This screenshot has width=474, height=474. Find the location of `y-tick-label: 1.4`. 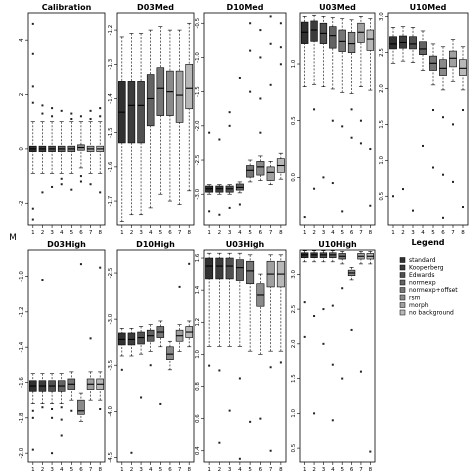

y-tick-label: 1.4 is located at coordinates (198, 289).